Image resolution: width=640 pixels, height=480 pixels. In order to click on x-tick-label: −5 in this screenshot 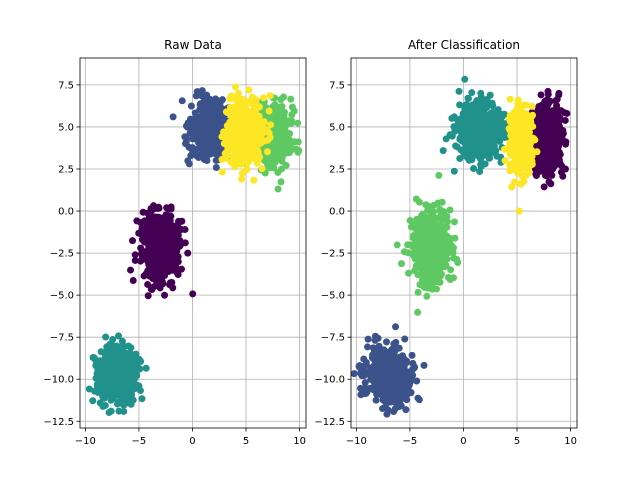, I will do `click(139, 441)`.